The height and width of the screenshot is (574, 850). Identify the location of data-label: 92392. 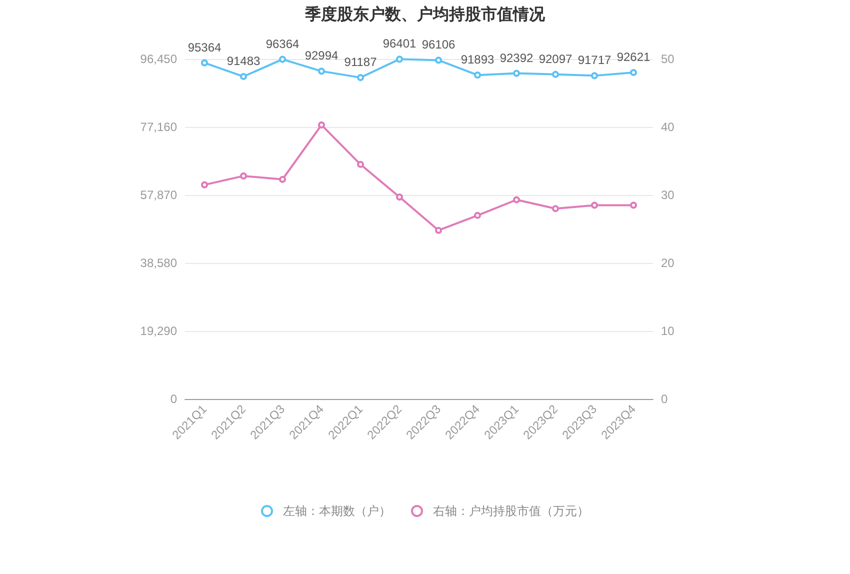
(517, 57).